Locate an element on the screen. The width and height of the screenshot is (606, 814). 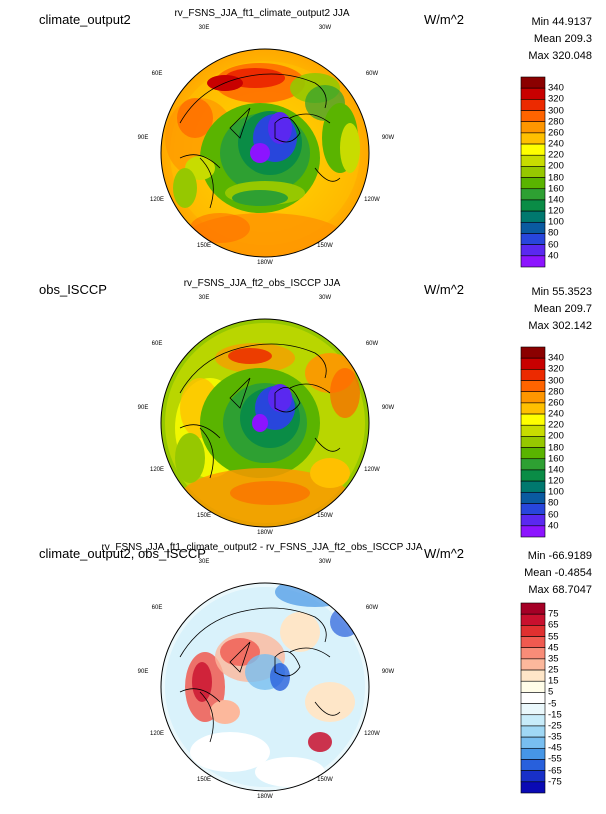
stats-box: Min 55.3523 Mean 209.7 Max 302.142 is located at coordinates (542, 309).